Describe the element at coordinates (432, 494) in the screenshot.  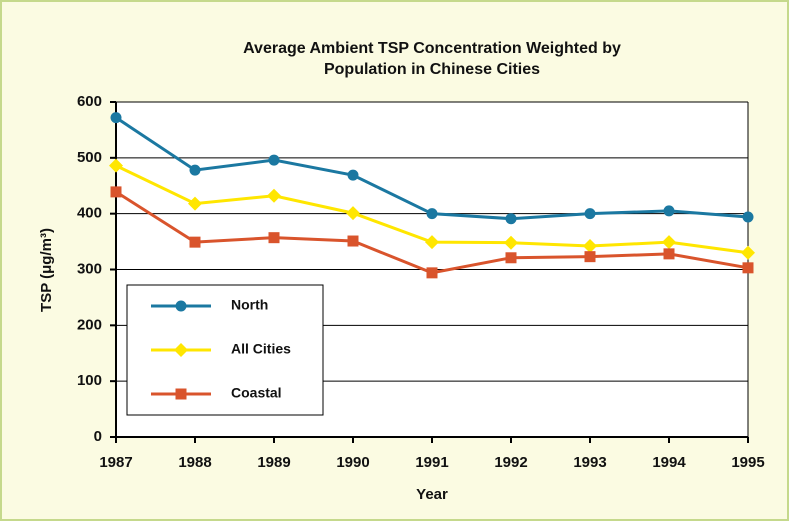
I see `x-axis-label: Year` at that location.